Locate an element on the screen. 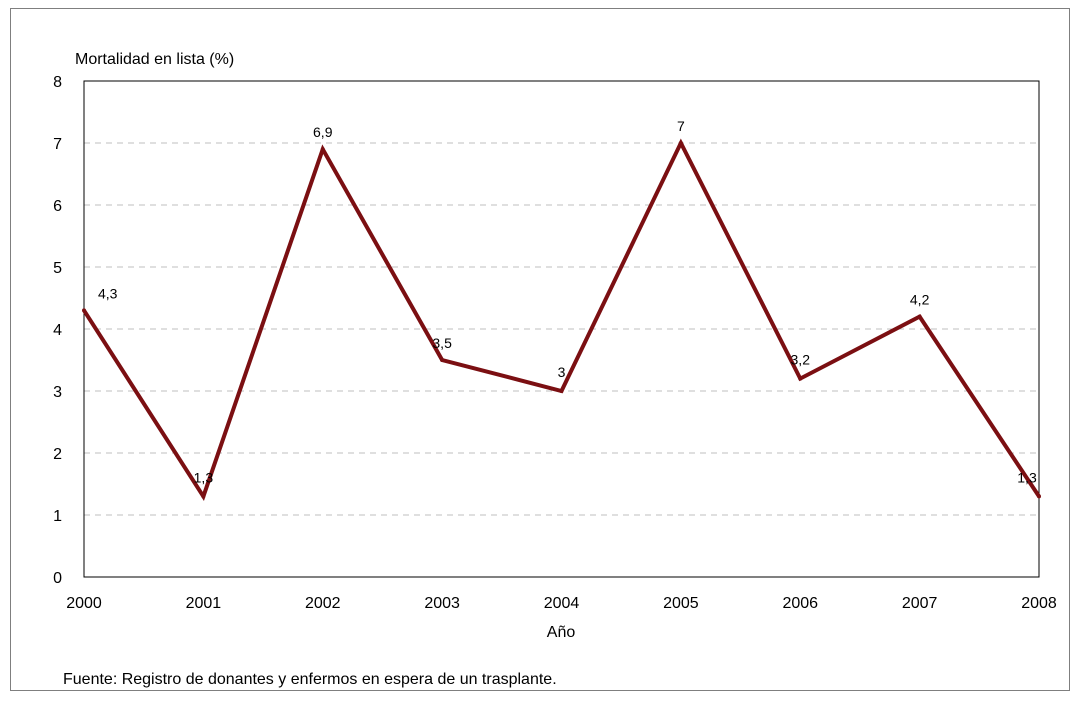 The image size is (1081, 702). y-axis-title: Mortalidad en lista (%) is located at coordinates (154, 59).